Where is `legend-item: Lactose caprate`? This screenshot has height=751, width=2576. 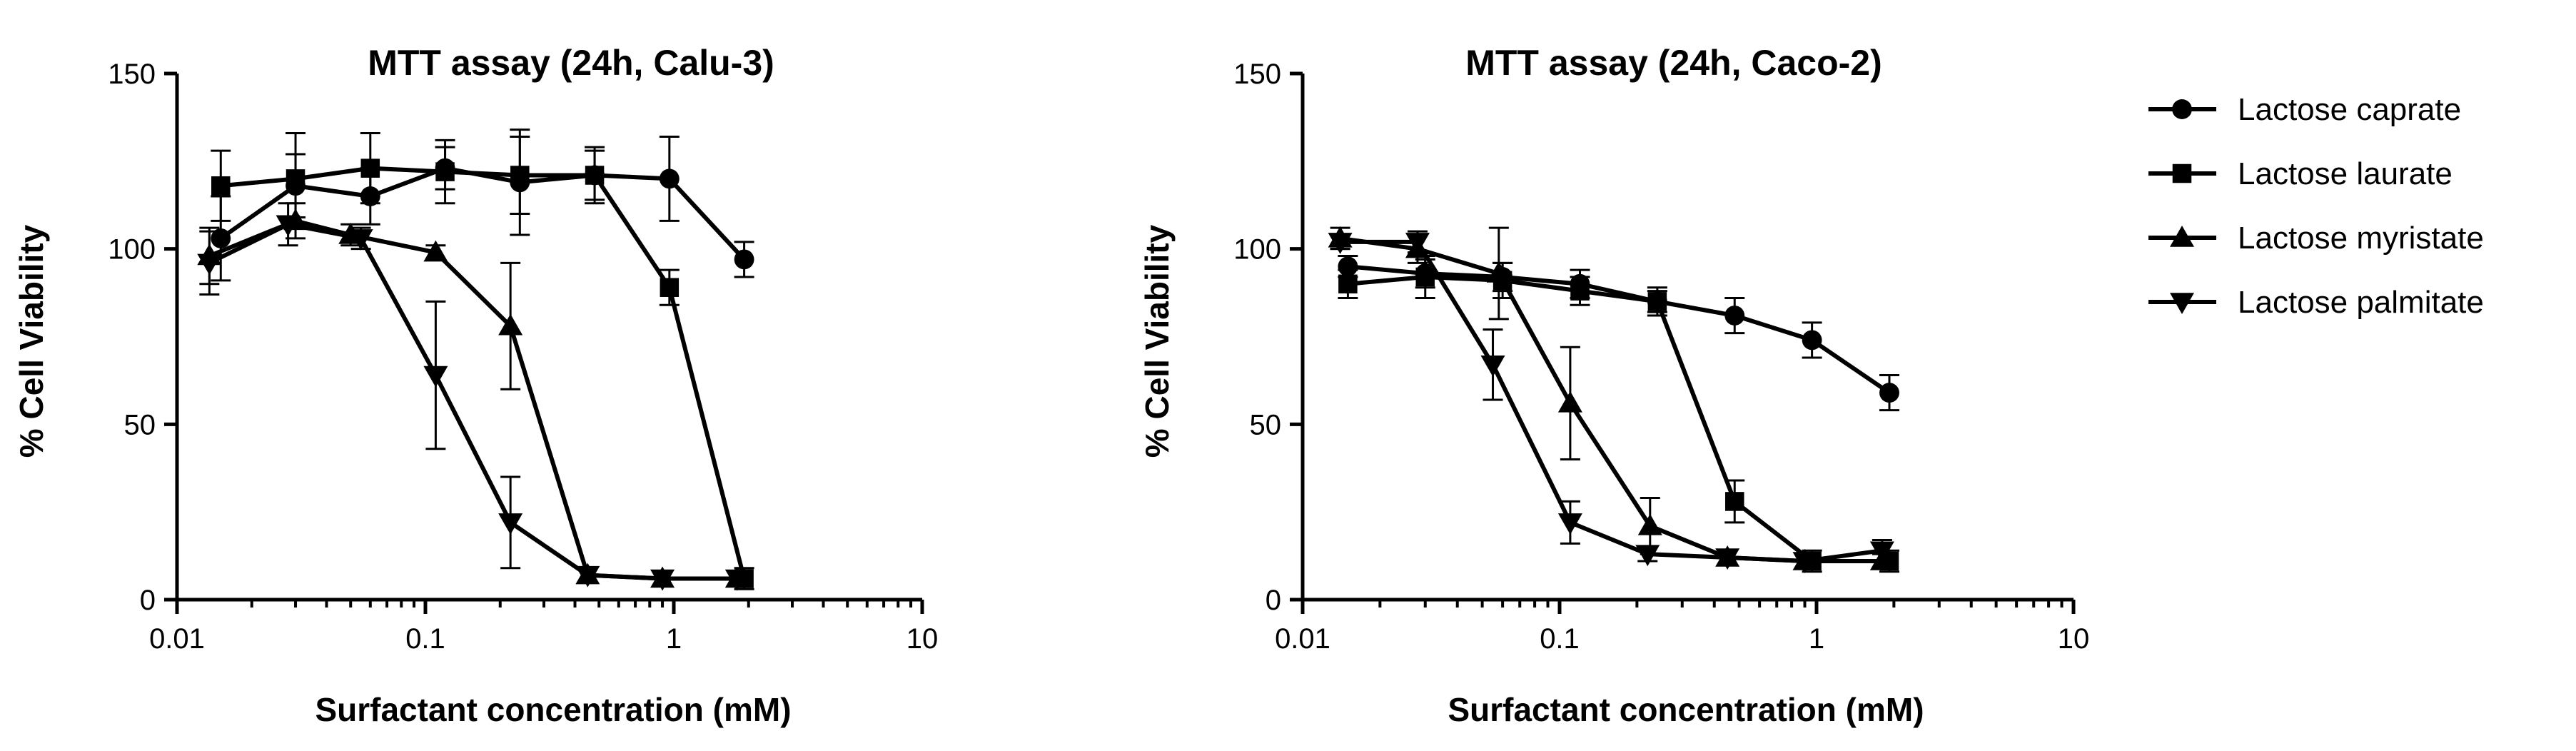 legend-item: Lactose caprate is located at coordinates (2304, 109).